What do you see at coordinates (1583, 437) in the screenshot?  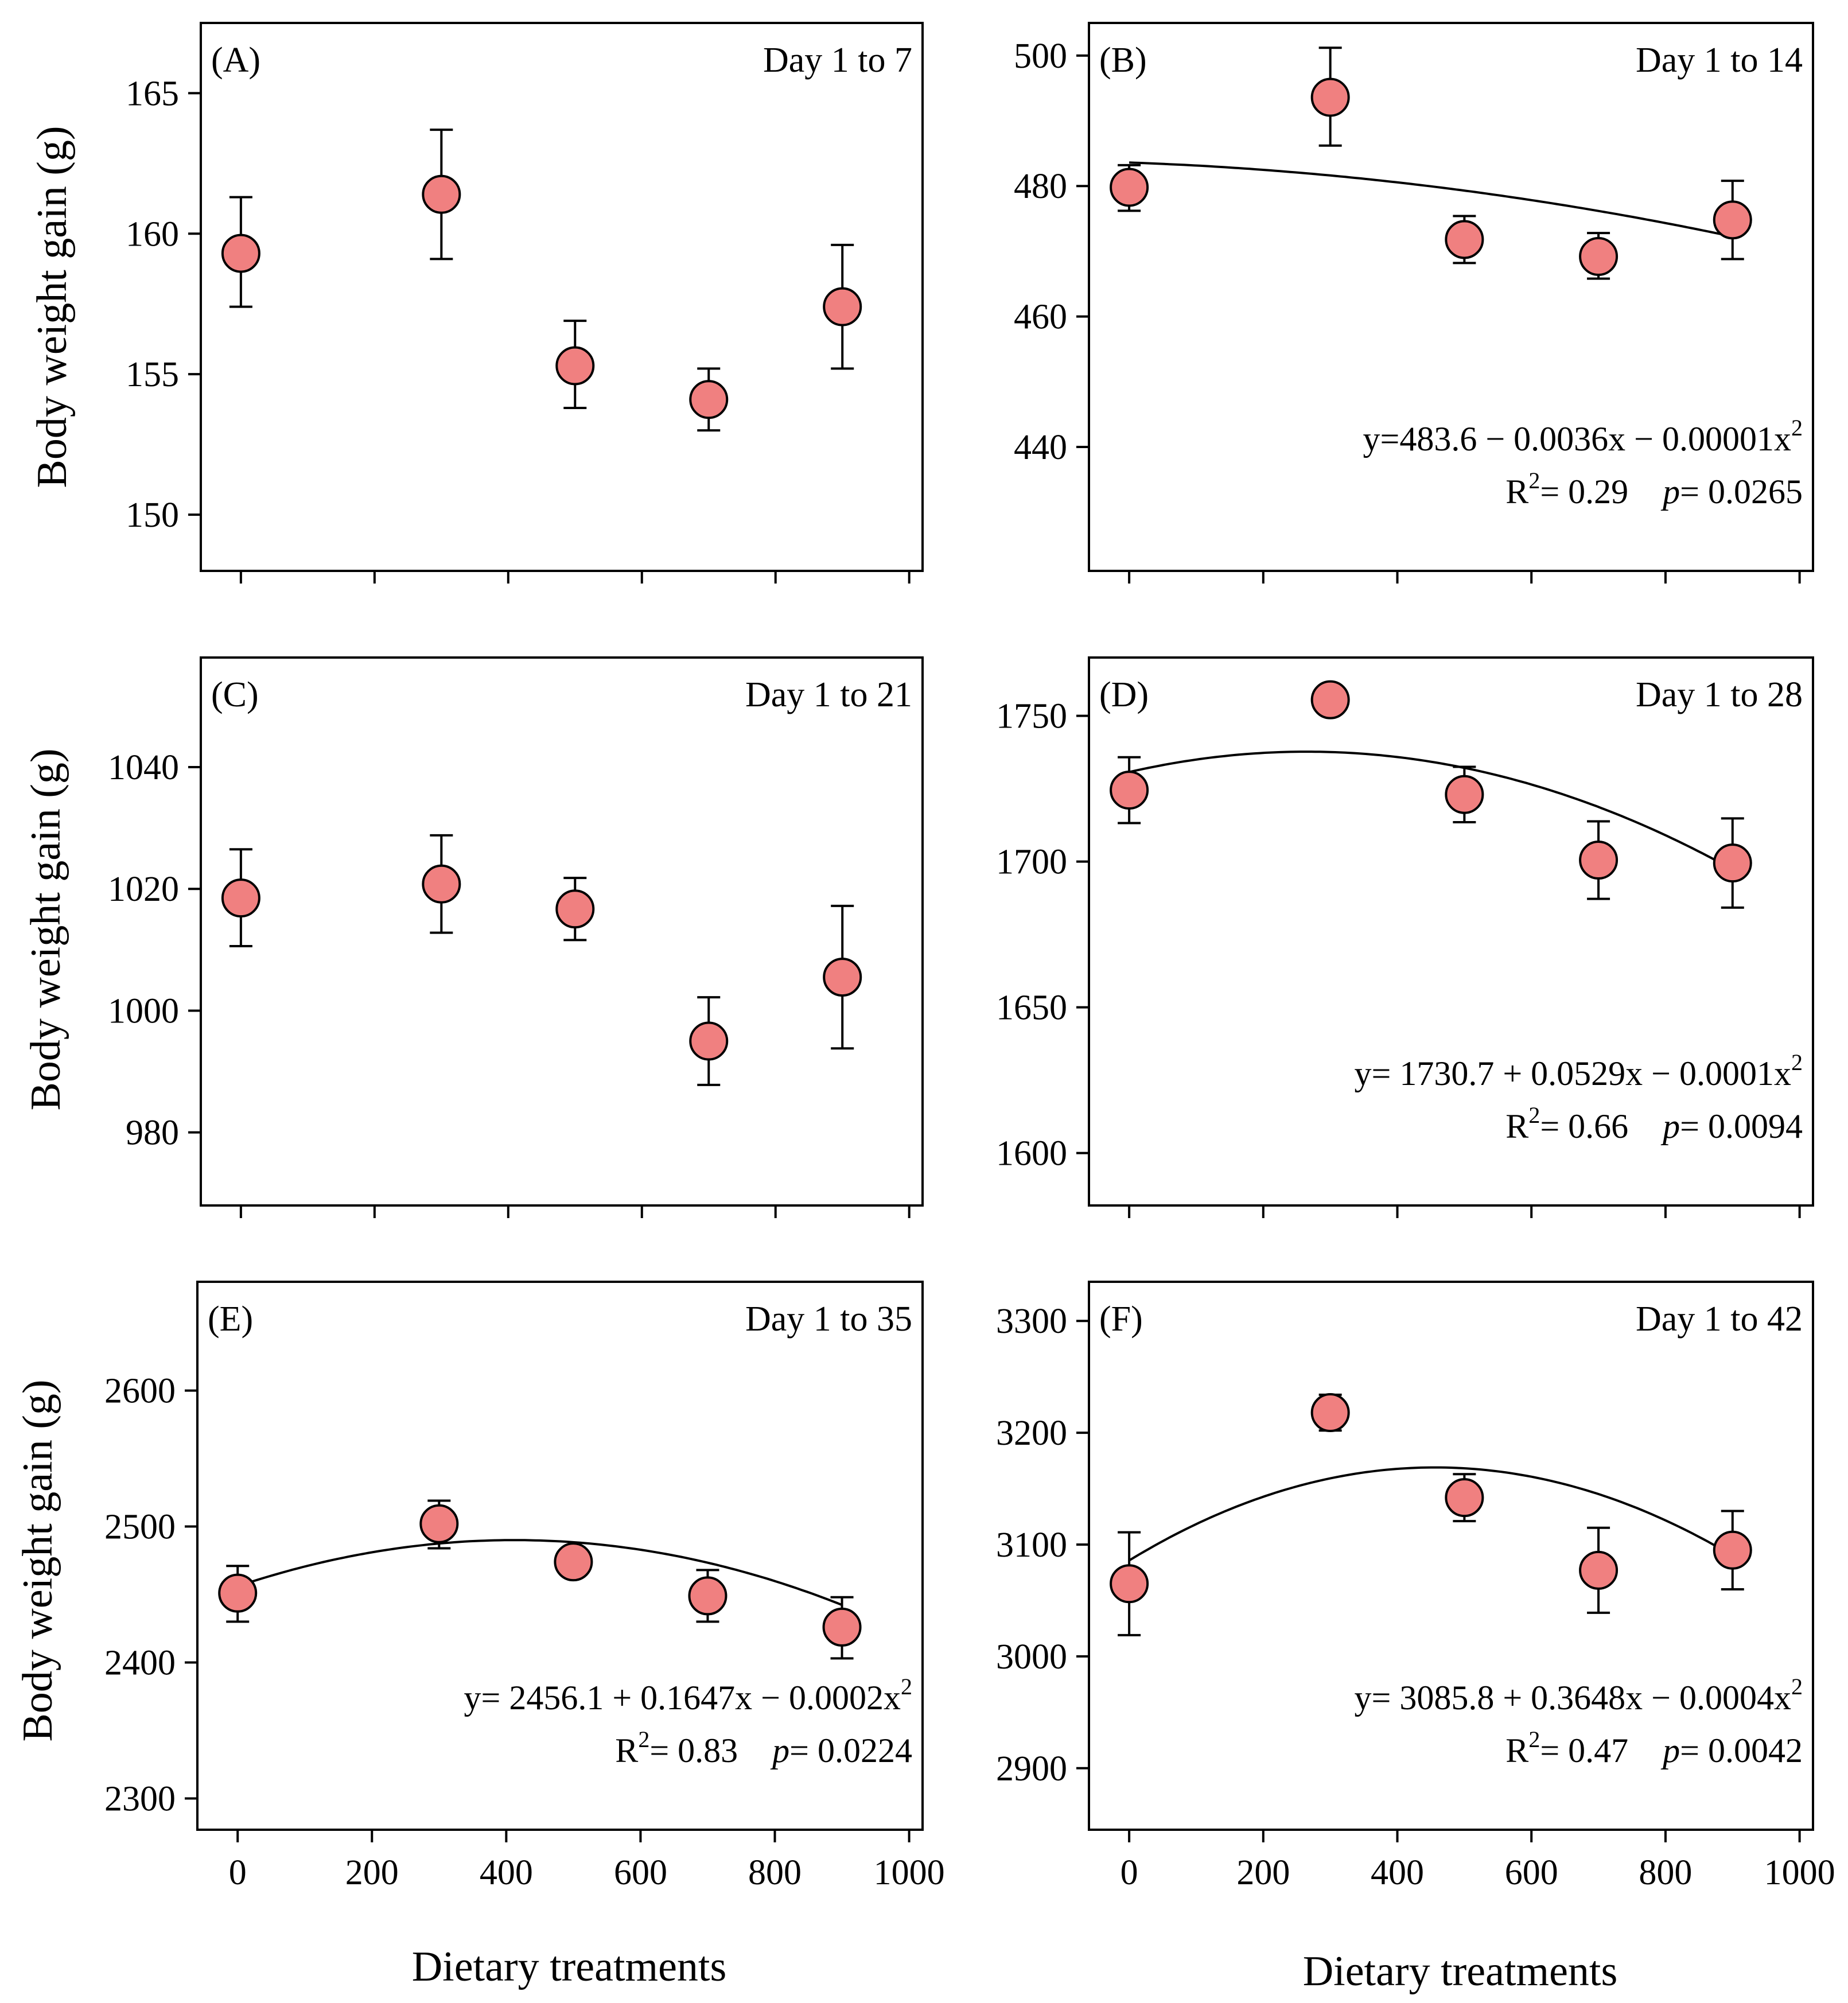 I see `panel-2-equation: y=483.6 − 0.0036x − 0.00001x2` at bounding box center [1583, 437].